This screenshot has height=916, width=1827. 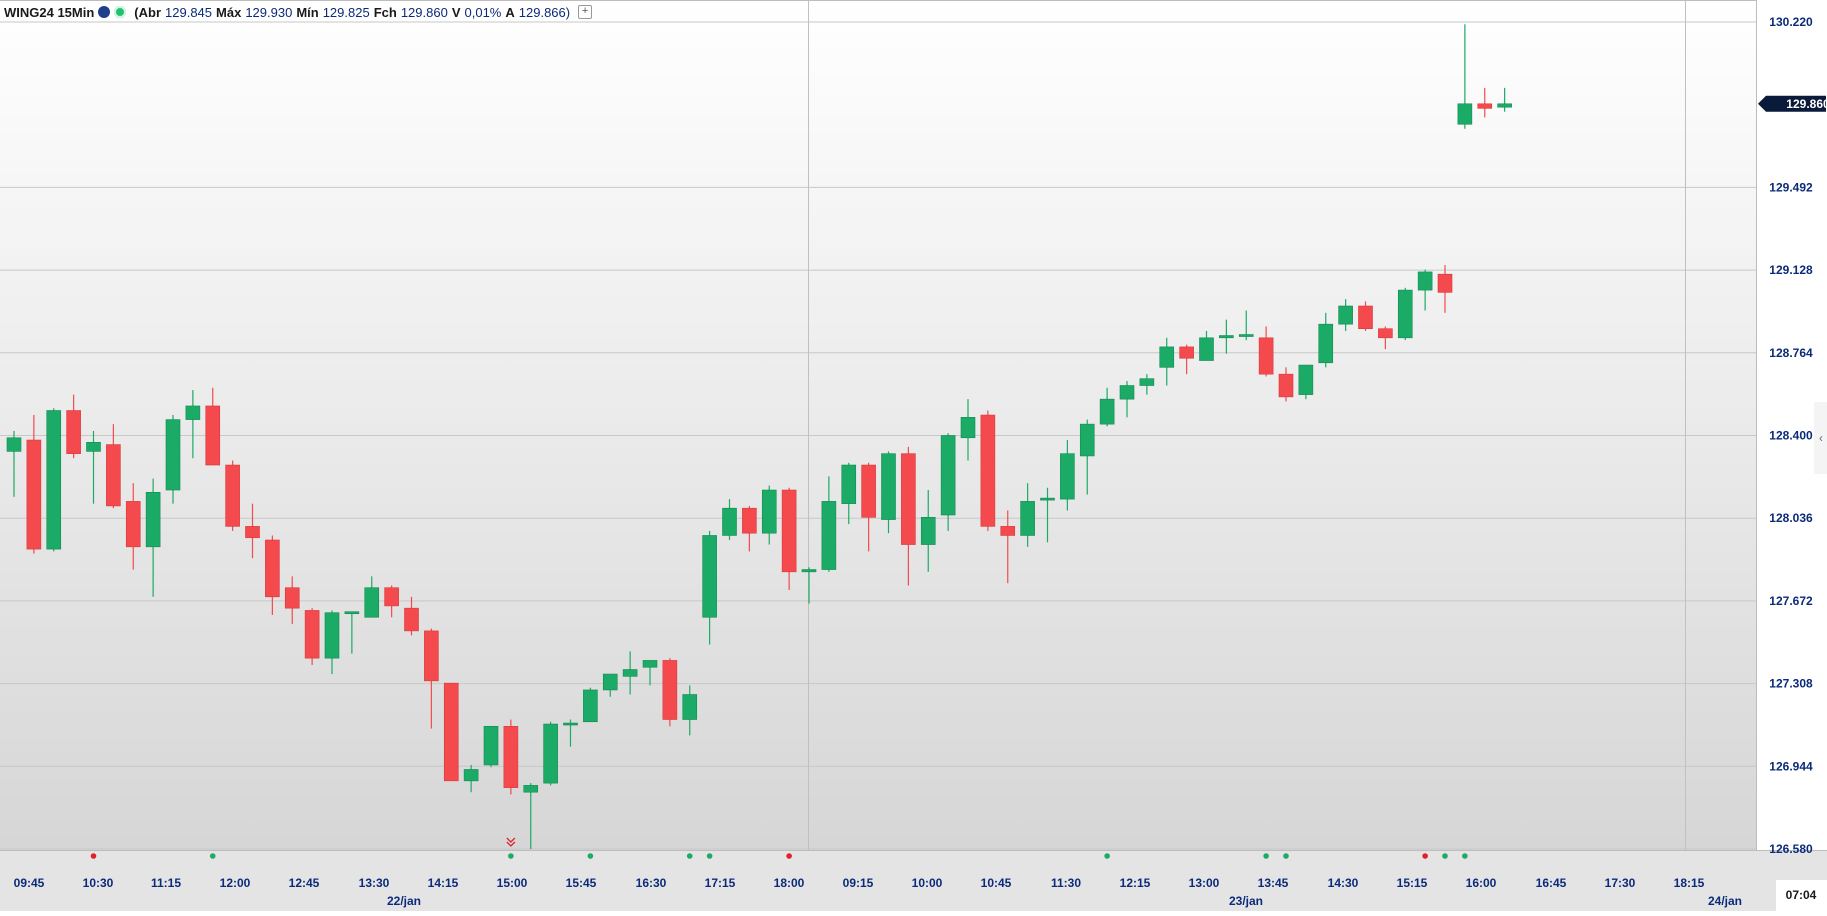 What do you see at coordinates (511, 842) in the screenshot?
I see `double-chevron-down-icon` at bounding box center [511, 842].